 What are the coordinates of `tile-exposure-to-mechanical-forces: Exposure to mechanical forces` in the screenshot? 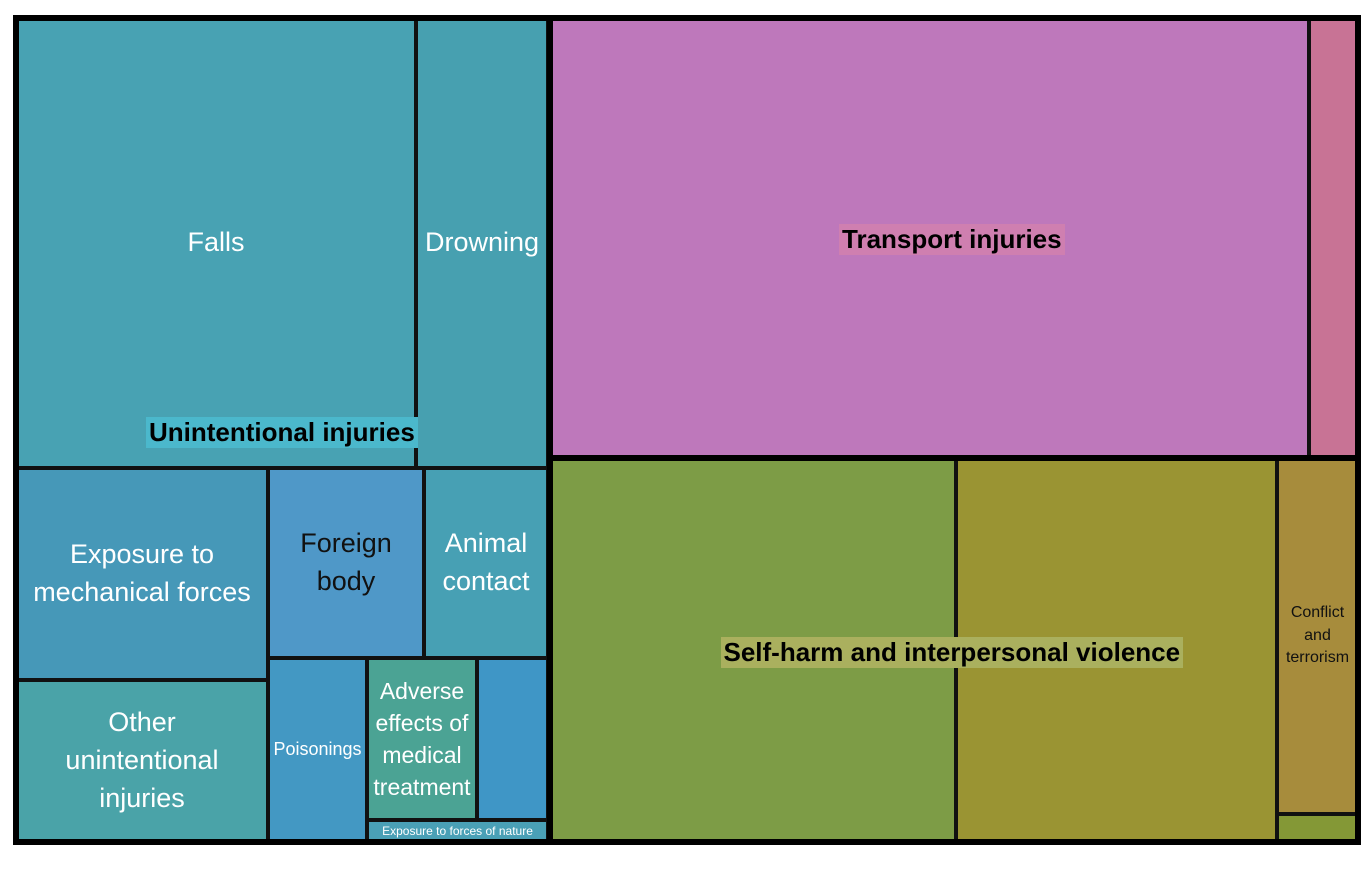 It's located at (142, 574).